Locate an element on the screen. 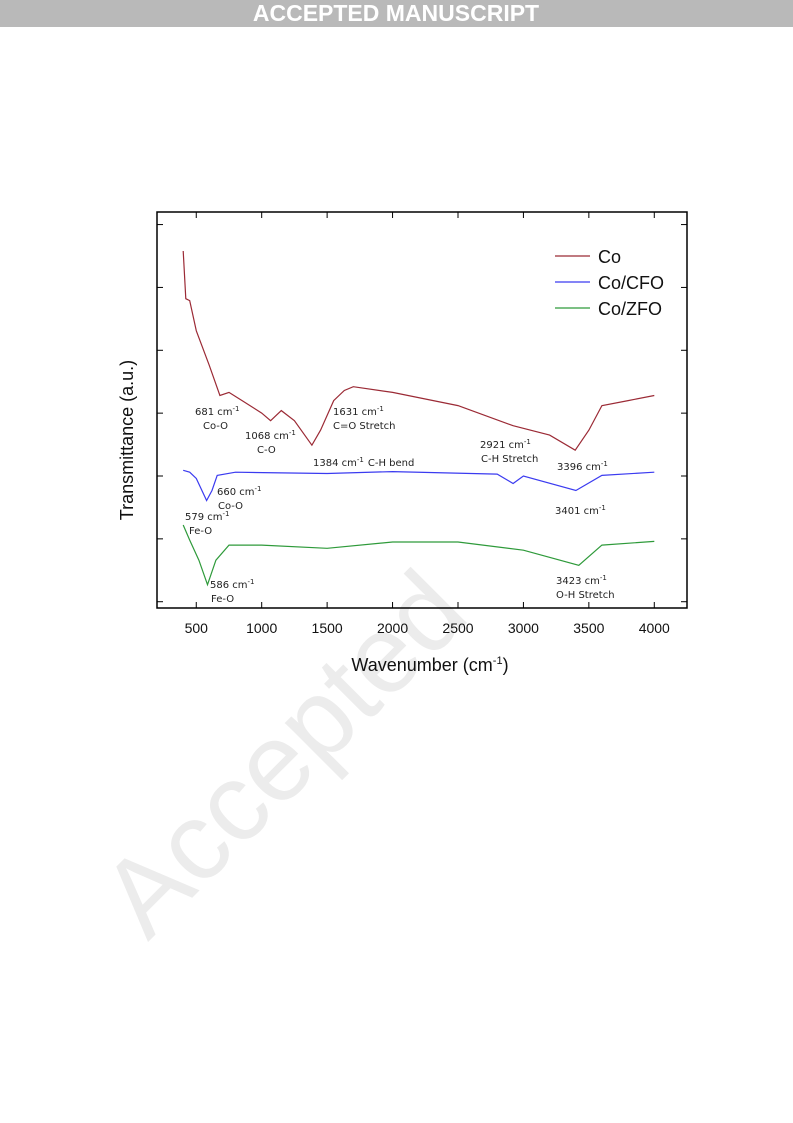  annotation-value: 586 cm is located at coordinates (229, 585).